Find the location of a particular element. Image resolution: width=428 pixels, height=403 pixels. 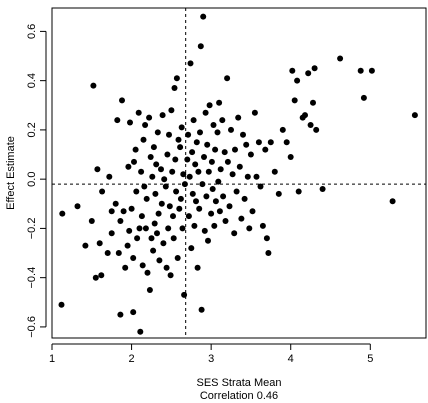

y-tick-label: −0.4 is located at coordinates (32, 278).